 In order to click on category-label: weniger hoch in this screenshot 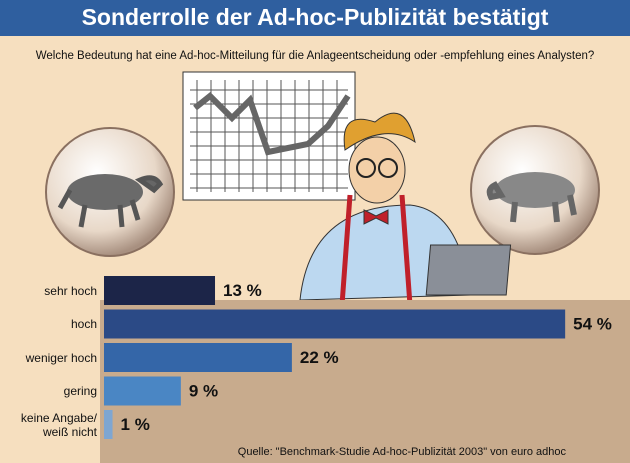, I will do `click(61, 357)`.